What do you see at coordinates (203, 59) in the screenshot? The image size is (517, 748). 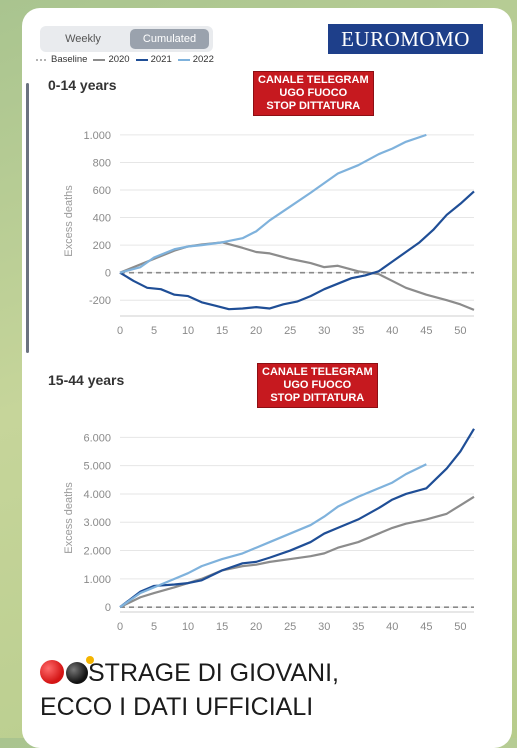 I see `legend-label-2022: 2022` at bounding box center [203, 59].